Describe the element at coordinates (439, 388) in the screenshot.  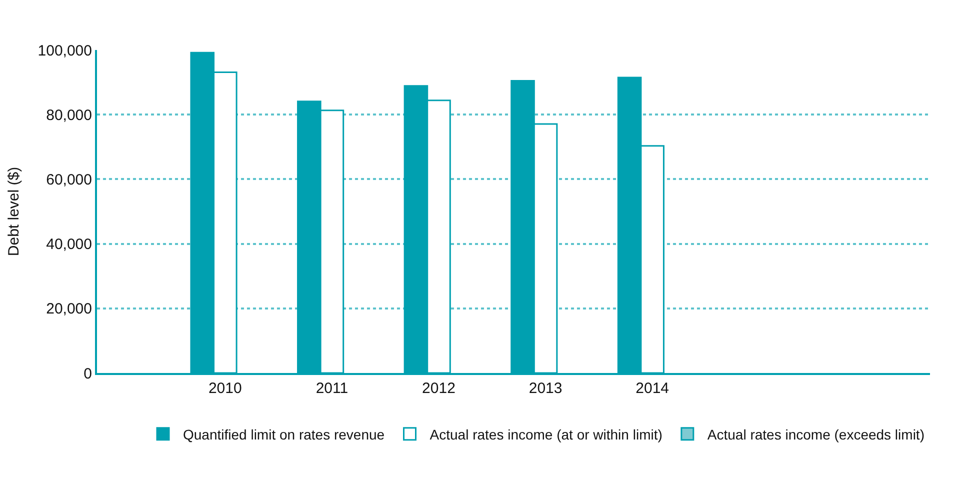
I see `x-tick-label: 2012` at that location.